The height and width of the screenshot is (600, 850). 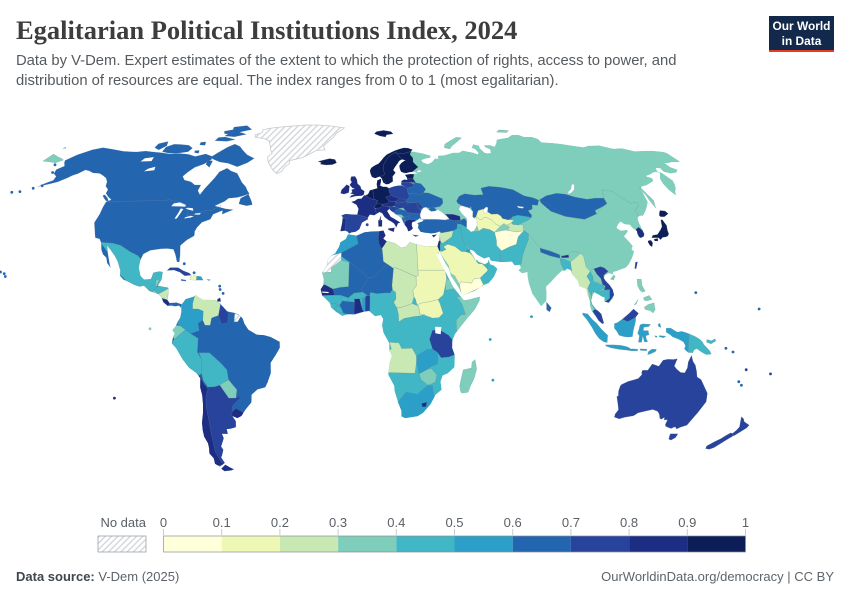 What do you see at coordinates (123, 522) in the screenshot?
I see `svg-text: No data` at bounding box center [123, 522].